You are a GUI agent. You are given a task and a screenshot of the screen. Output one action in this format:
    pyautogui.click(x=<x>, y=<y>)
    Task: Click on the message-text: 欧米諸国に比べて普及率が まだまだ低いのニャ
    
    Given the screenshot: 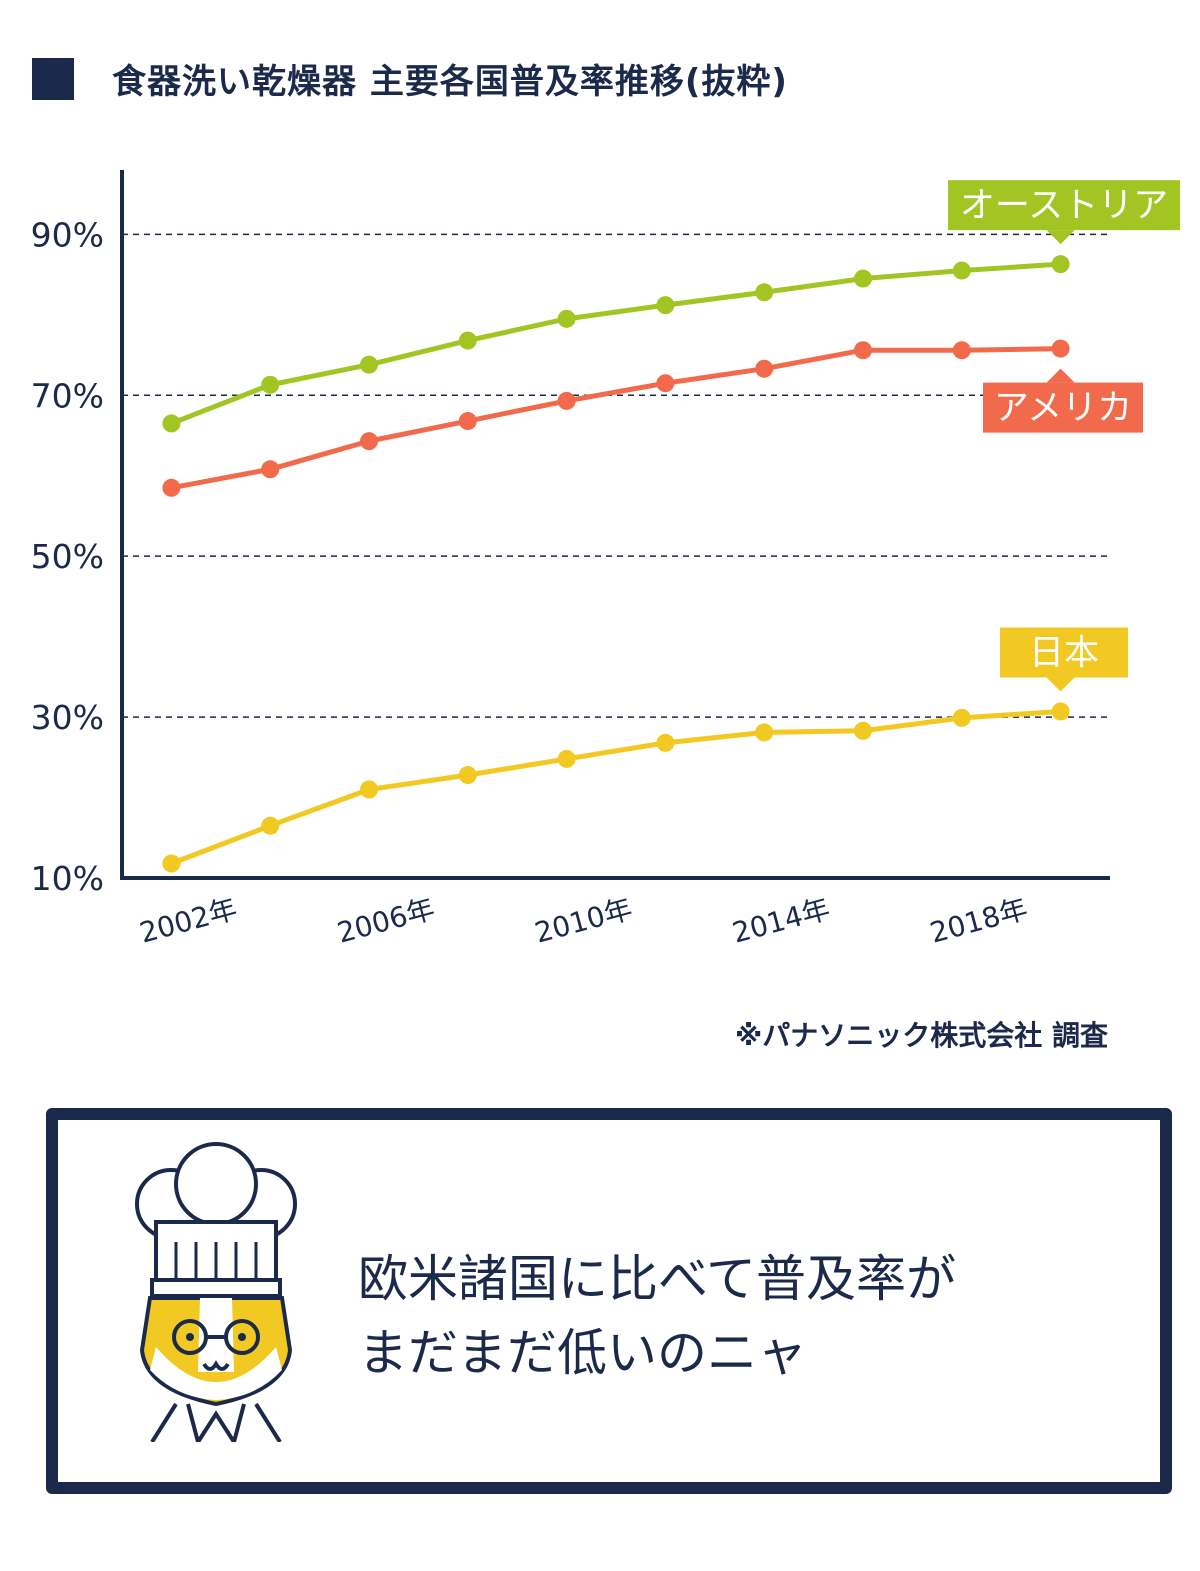 What is the action you would take?
    pyautogui.click(x=748, y=1316)
    